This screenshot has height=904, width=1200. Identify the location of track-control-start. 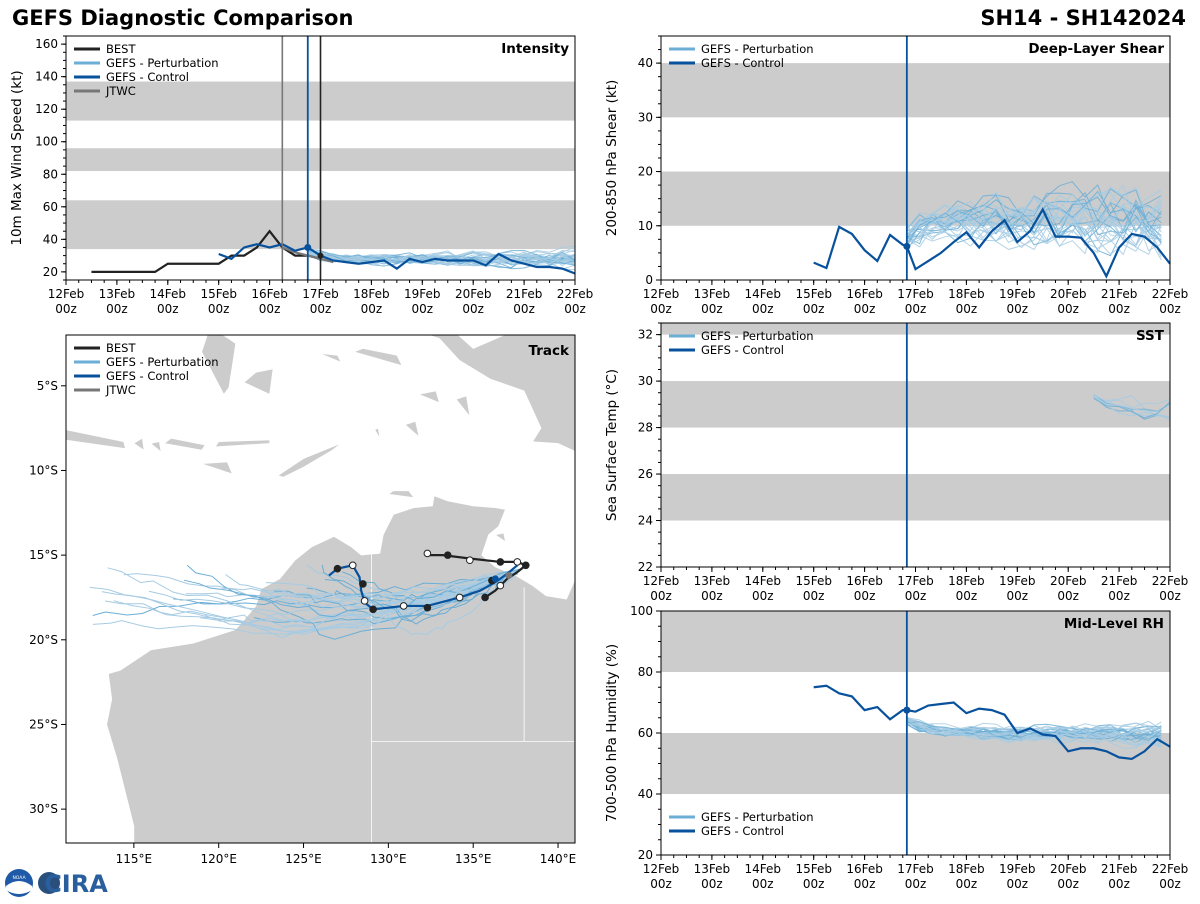
(495, 579).